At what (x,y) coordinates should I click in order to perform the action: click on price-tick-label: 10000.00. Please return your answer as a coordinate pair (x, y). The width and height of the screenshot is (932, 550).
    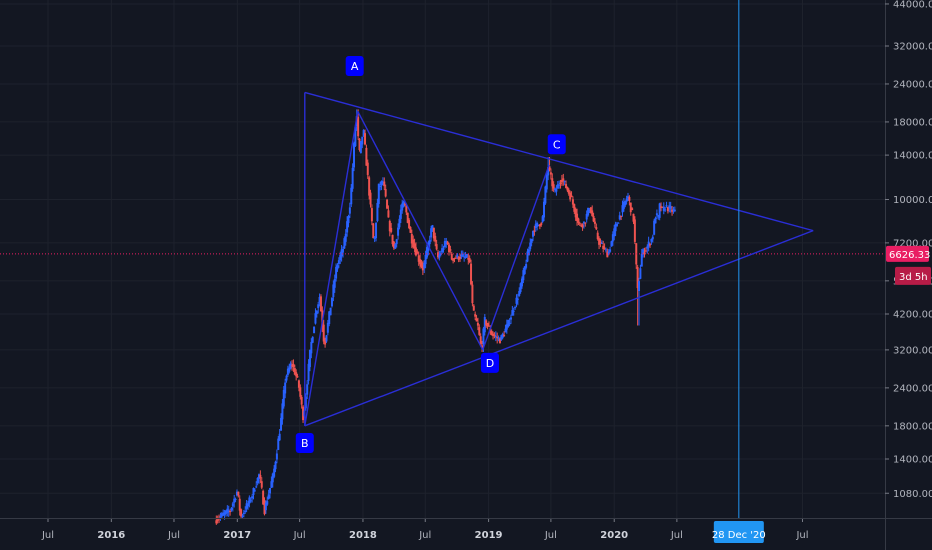
    Looking at the image, I should click on (912, 200).